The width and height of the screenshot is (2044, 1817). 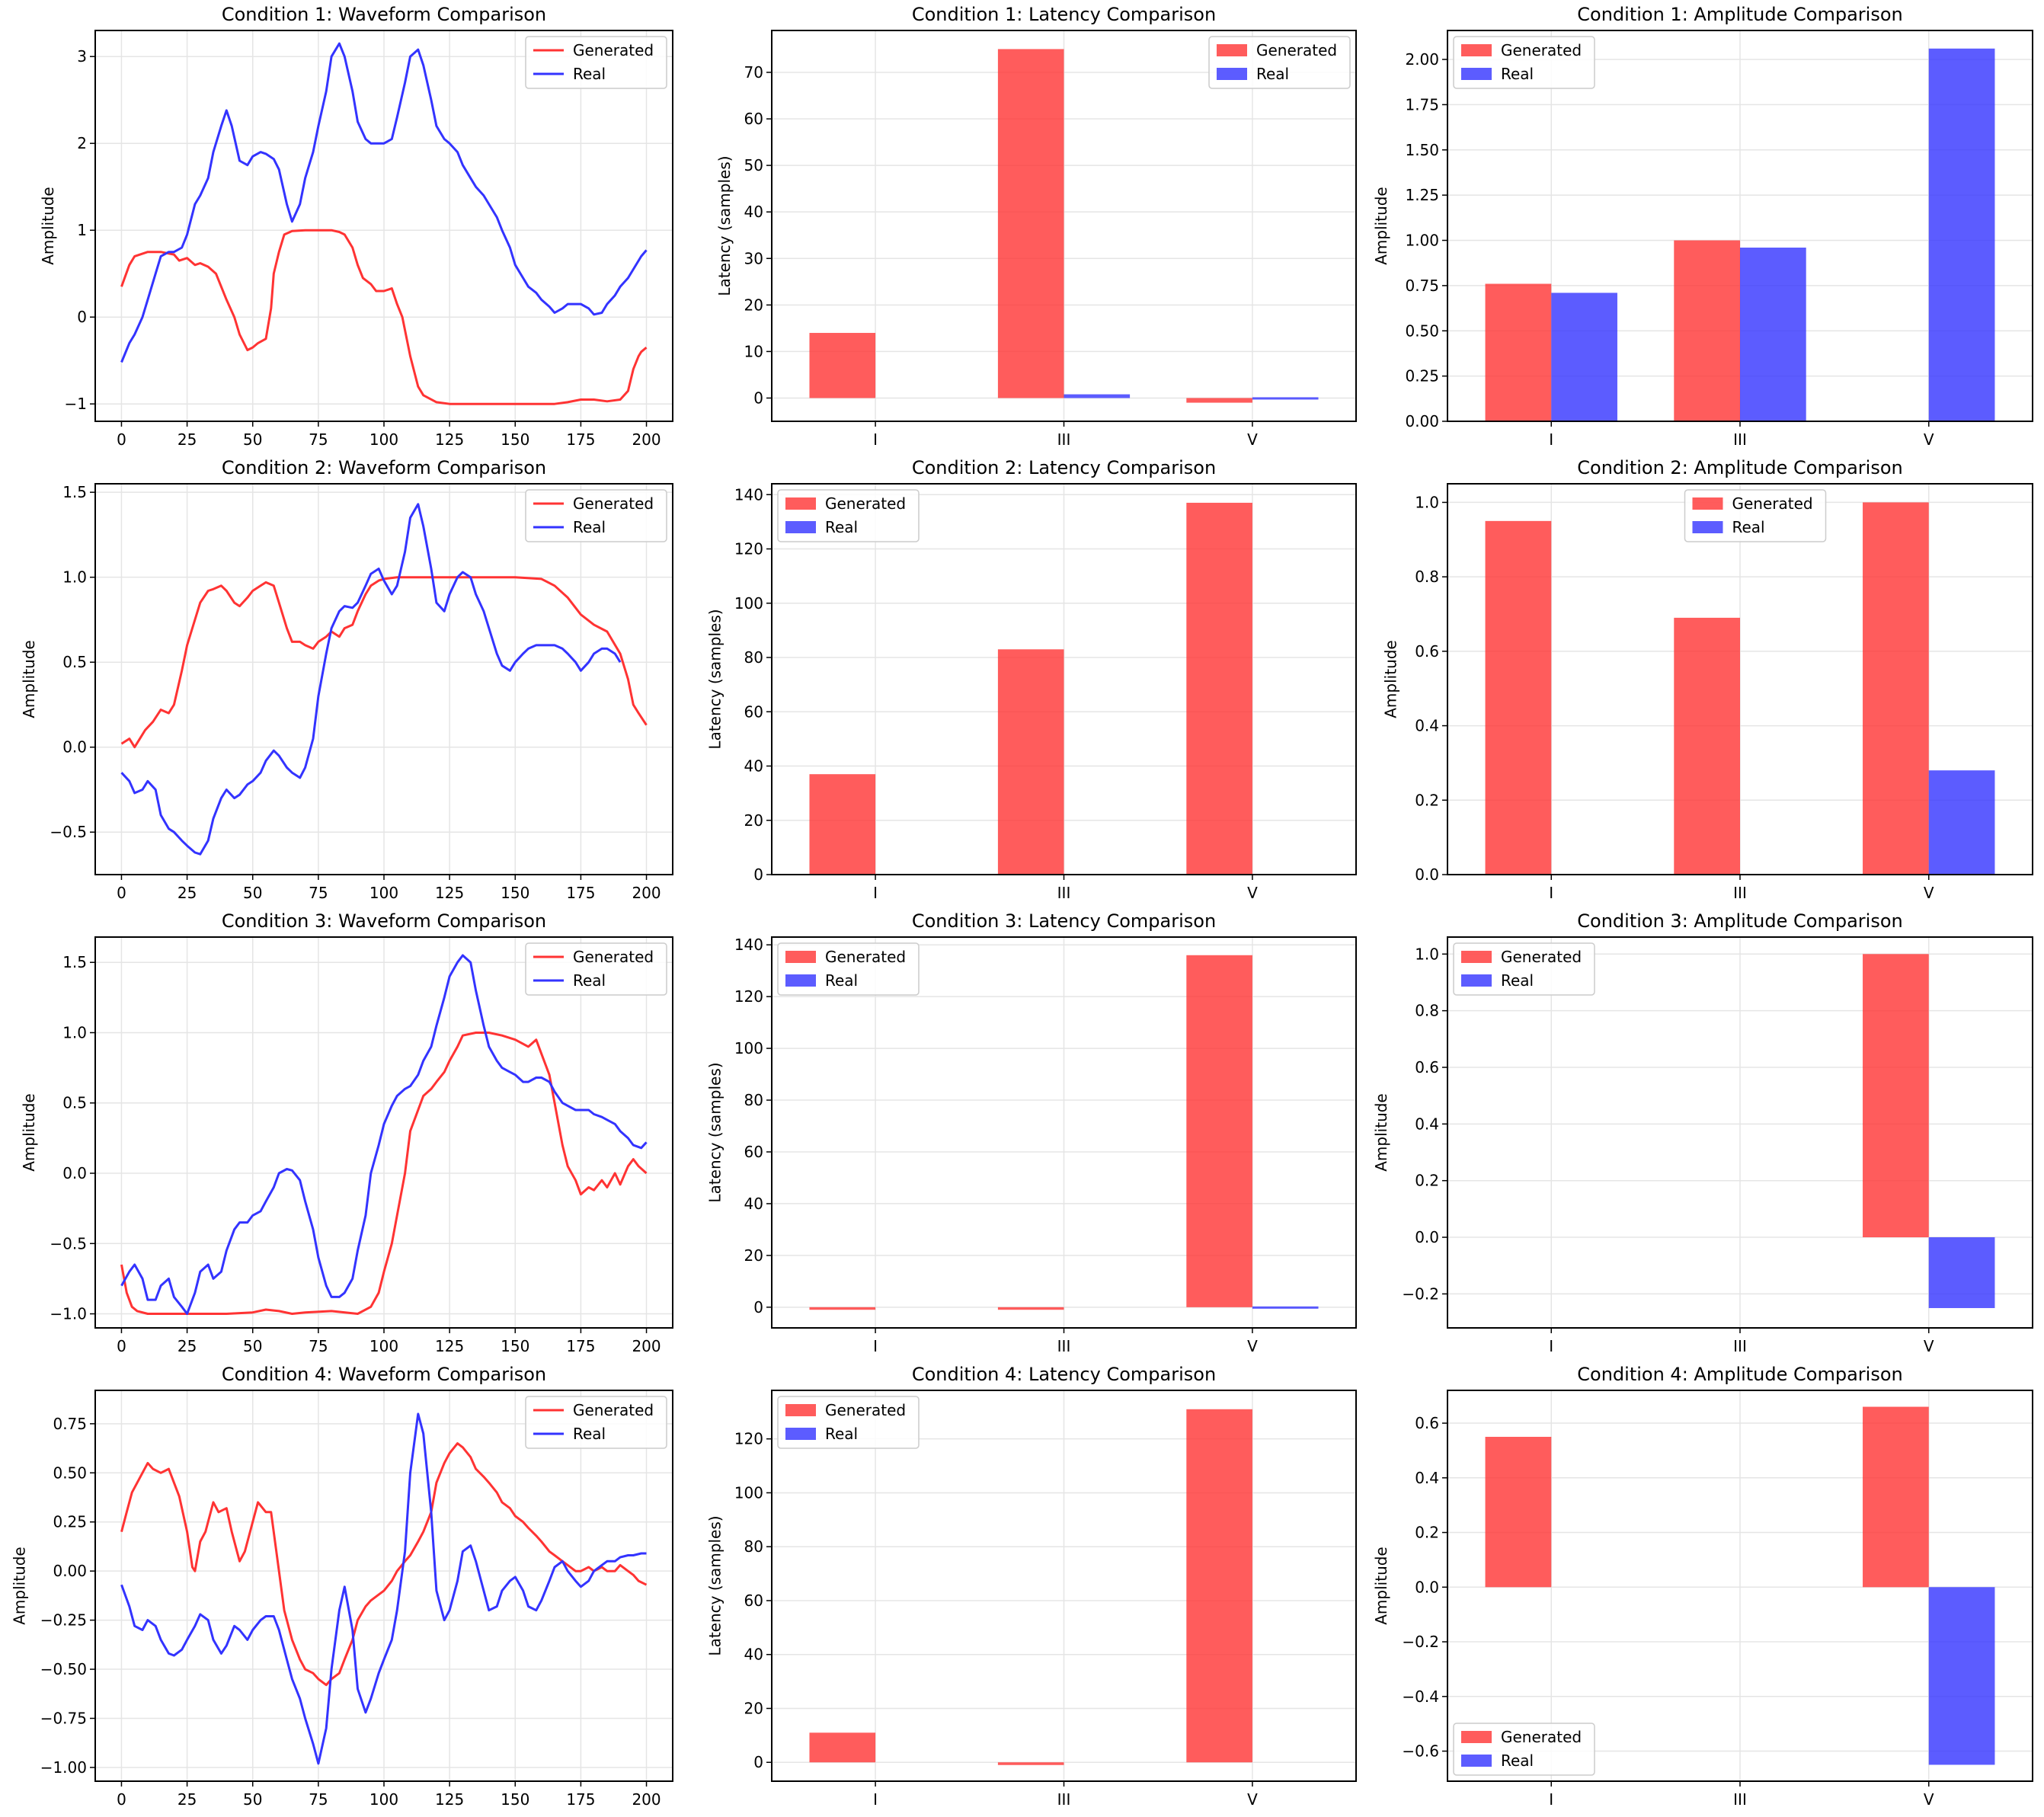 What do you see at coordinates (68, 832) in the screenshot?
I see `y-tick-label: −0.5` at bounding box center [68, 832].